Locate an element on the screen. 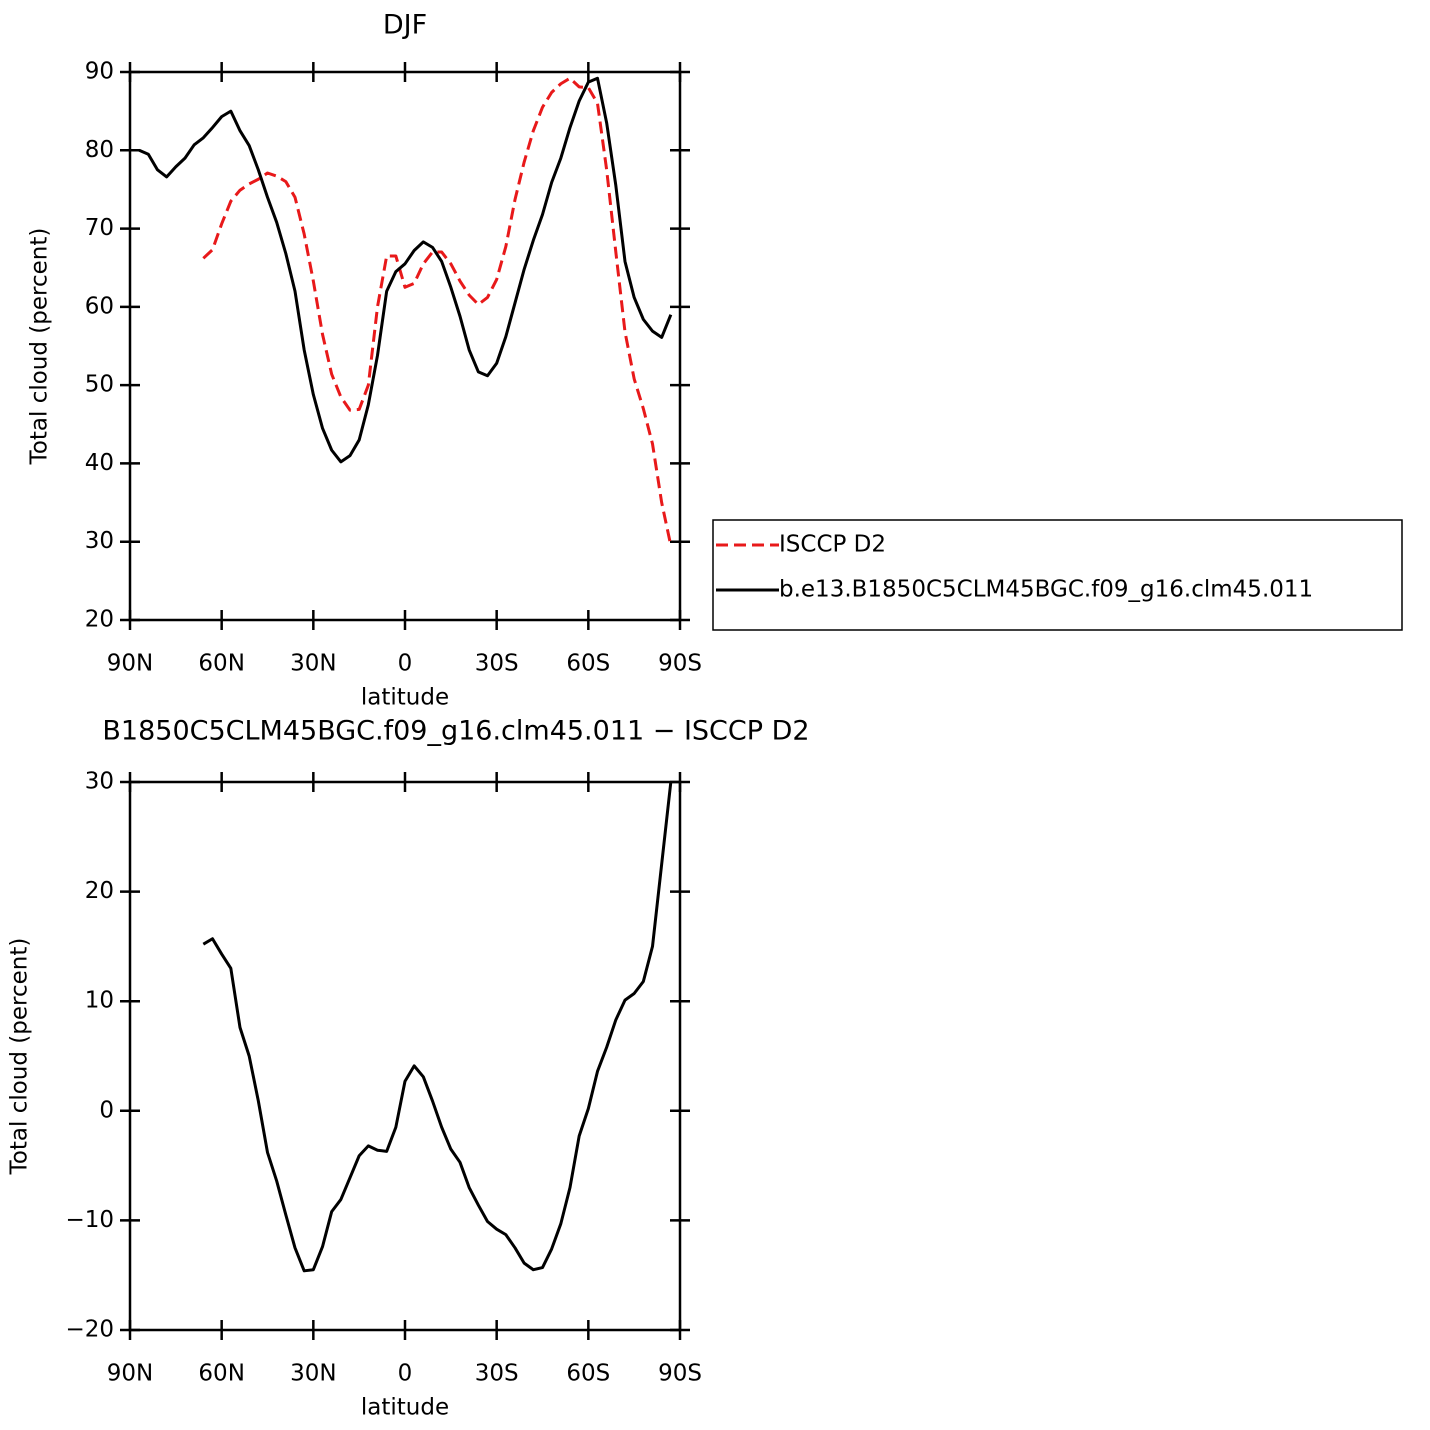  y-tick-label: 50 is located at coordinates (99, 385).